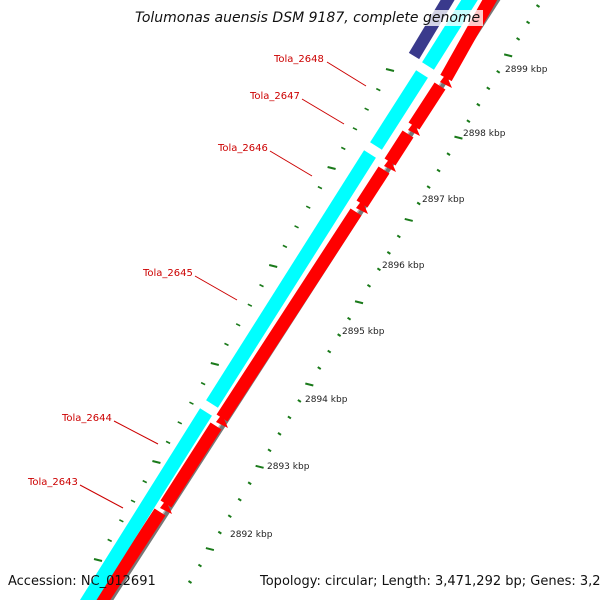  I want to click on kbp-label-2896: 2896 kbp, so click(403, 266).